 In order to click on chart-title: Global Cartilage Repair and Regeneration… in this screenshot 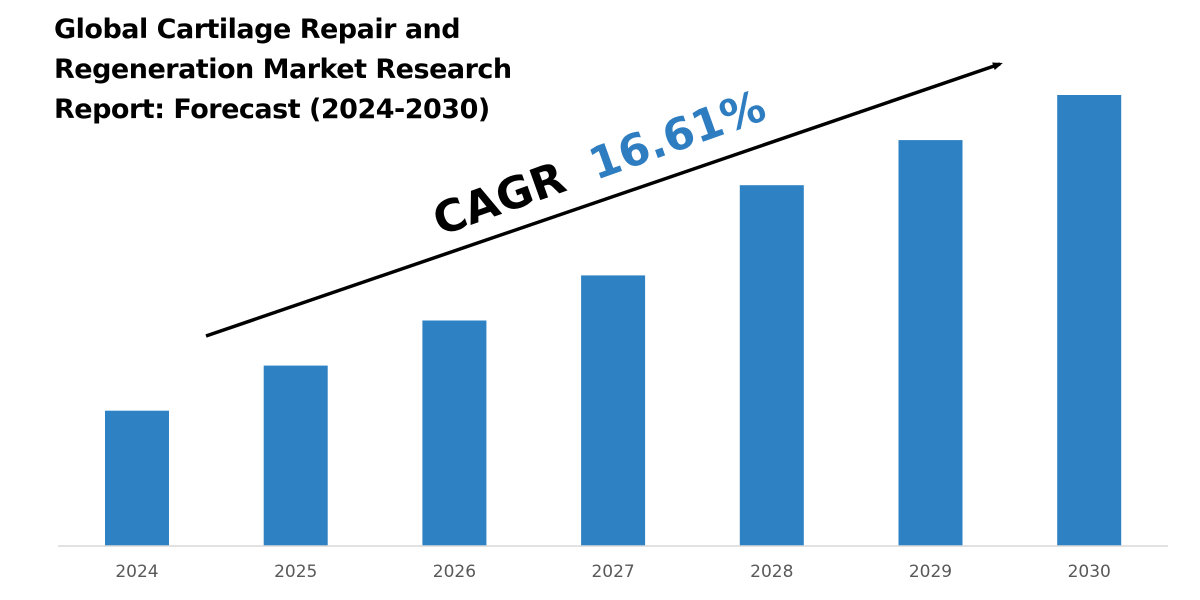, I will do `click(334, 70)`.